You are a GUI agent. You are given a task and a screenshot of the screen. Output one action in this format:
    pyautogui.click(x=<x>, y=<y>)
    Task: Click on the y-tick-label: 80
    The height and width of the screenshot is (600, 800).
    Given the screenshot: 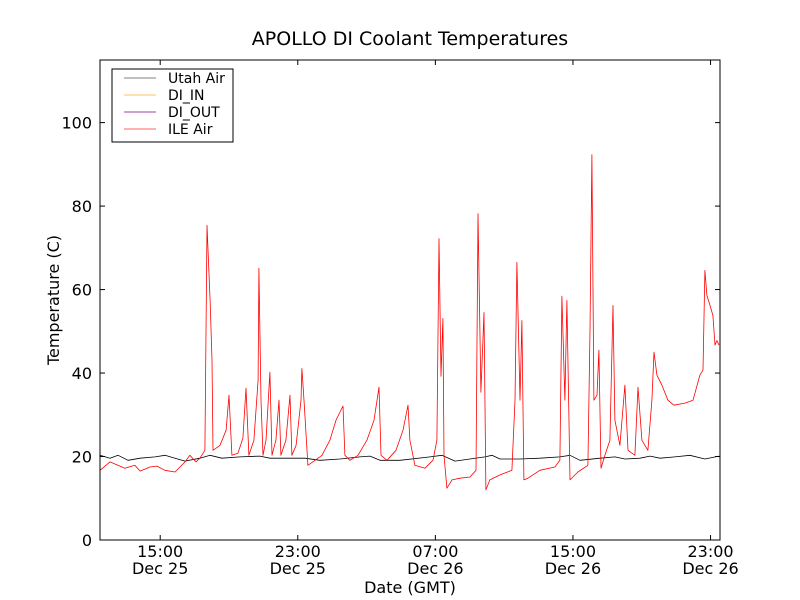 What is the action you would take?
    pyautogui.click(x=82, y=206)
    